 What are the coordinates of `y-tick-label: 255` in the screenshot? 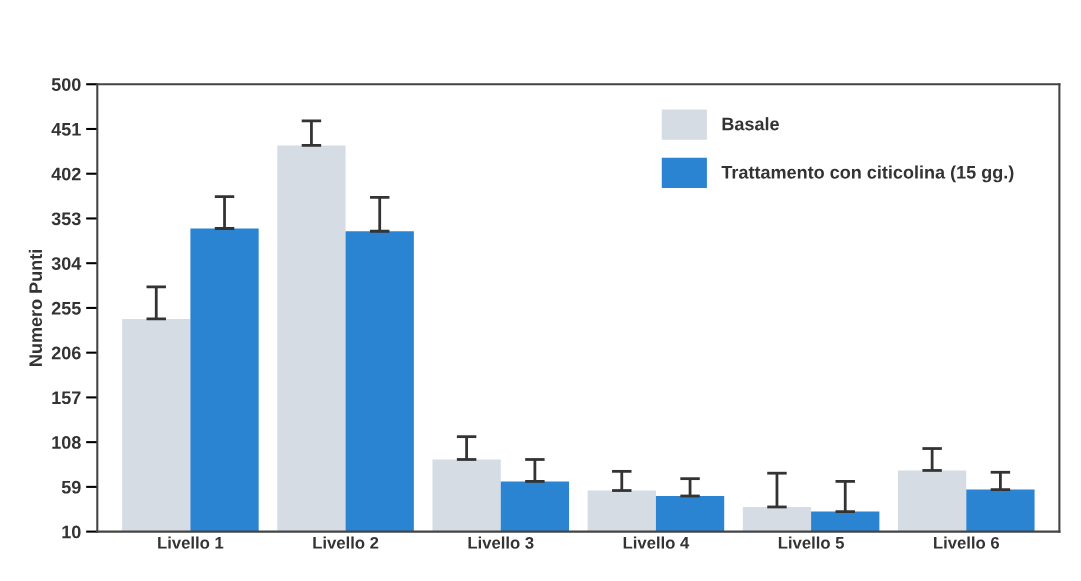 It's located at (66, 308).